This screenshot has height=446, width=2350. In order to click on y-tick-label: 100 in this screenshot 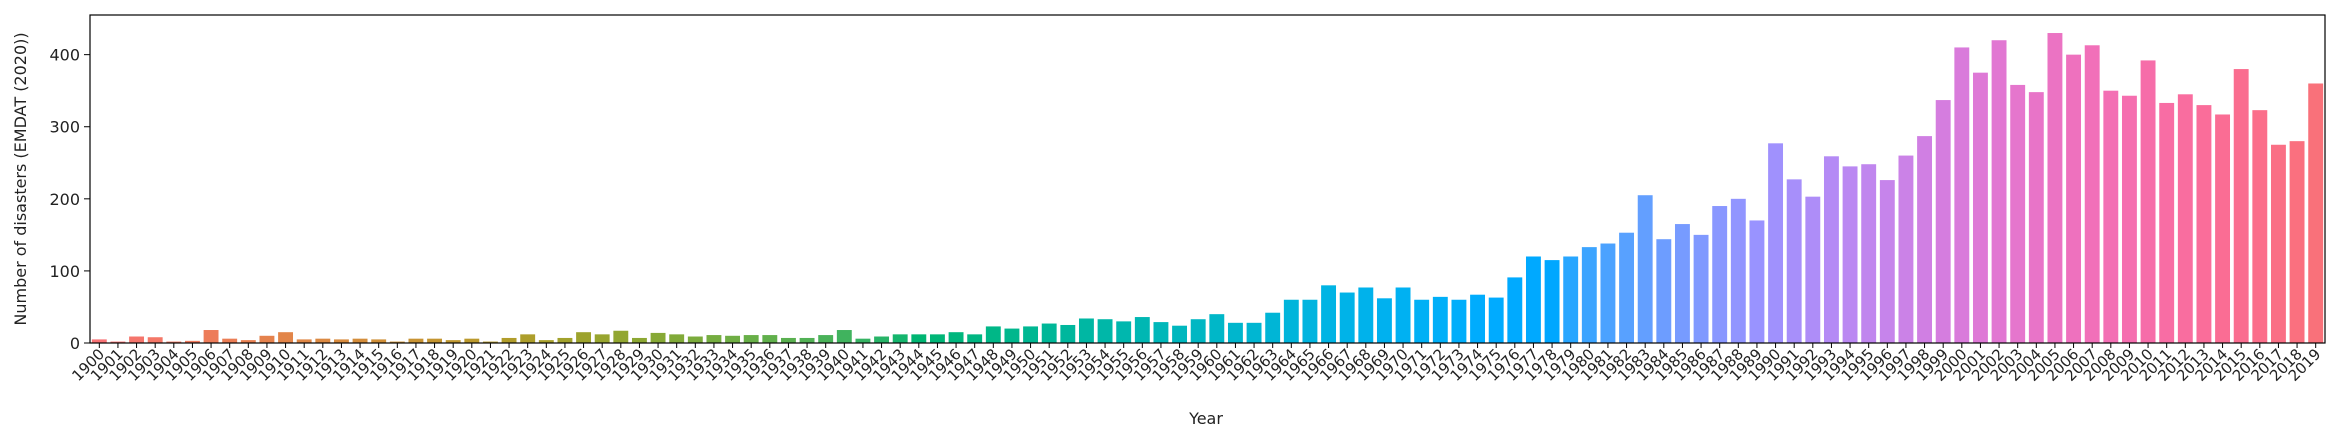, I will do `click(64, 271)`.